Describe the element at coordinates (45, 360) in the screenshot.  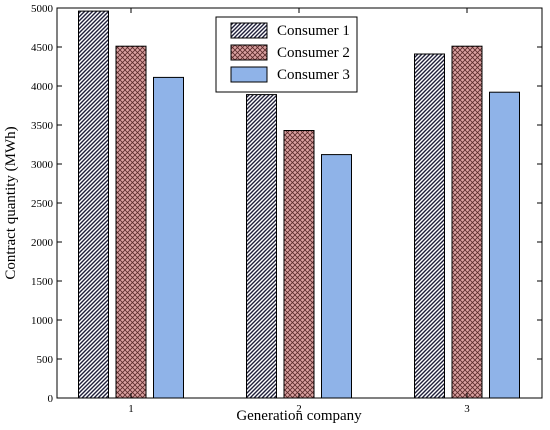
I see `y-tick-label: 500` at that location.